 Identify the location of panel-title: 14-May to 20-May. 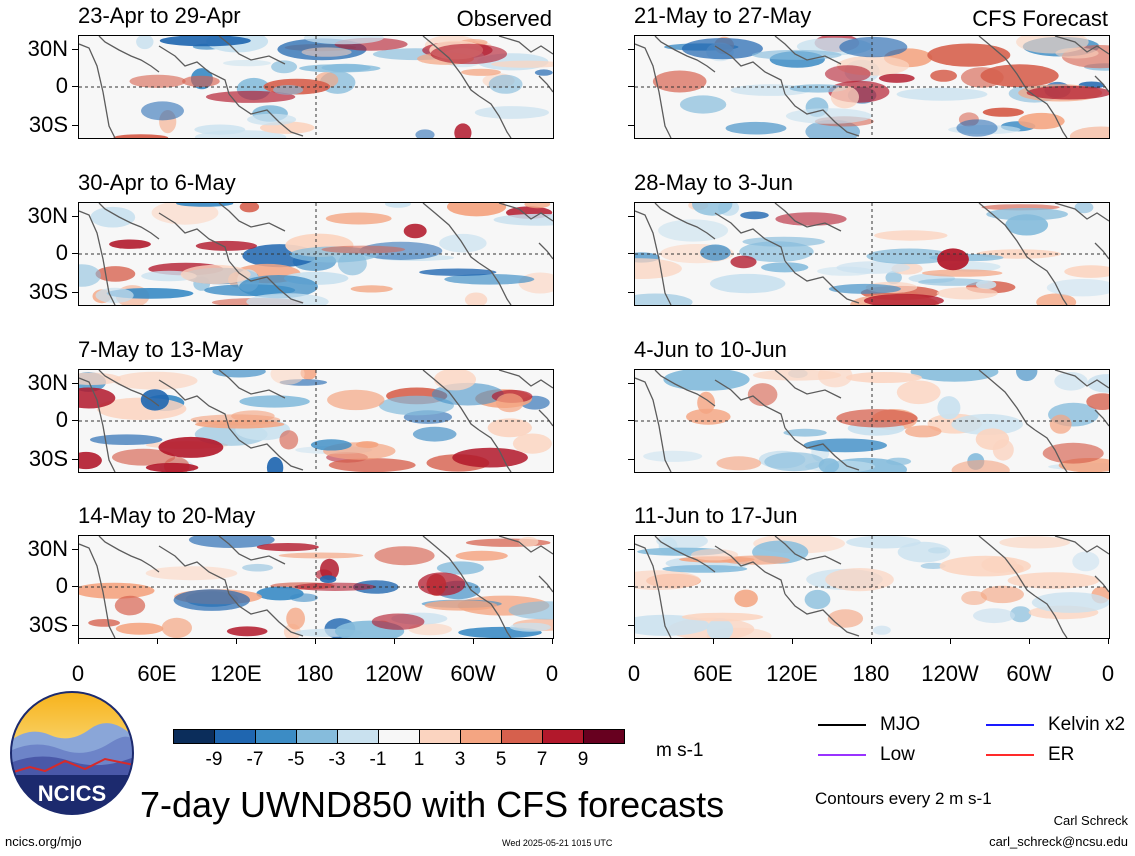
(167, 515).